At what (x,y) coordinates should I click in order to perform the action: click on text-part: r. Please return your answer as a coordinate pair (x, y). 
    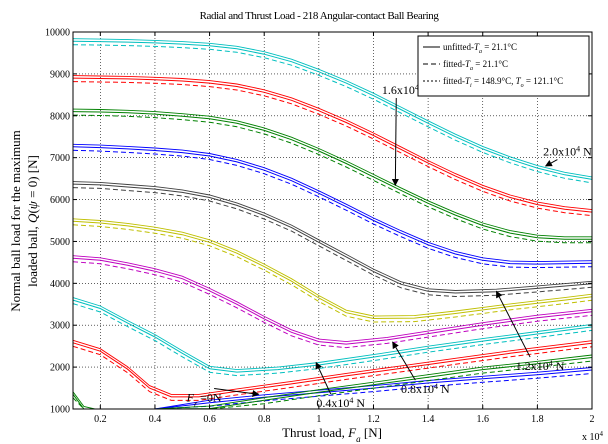
    Looking at the image, I should click on (196, 403).